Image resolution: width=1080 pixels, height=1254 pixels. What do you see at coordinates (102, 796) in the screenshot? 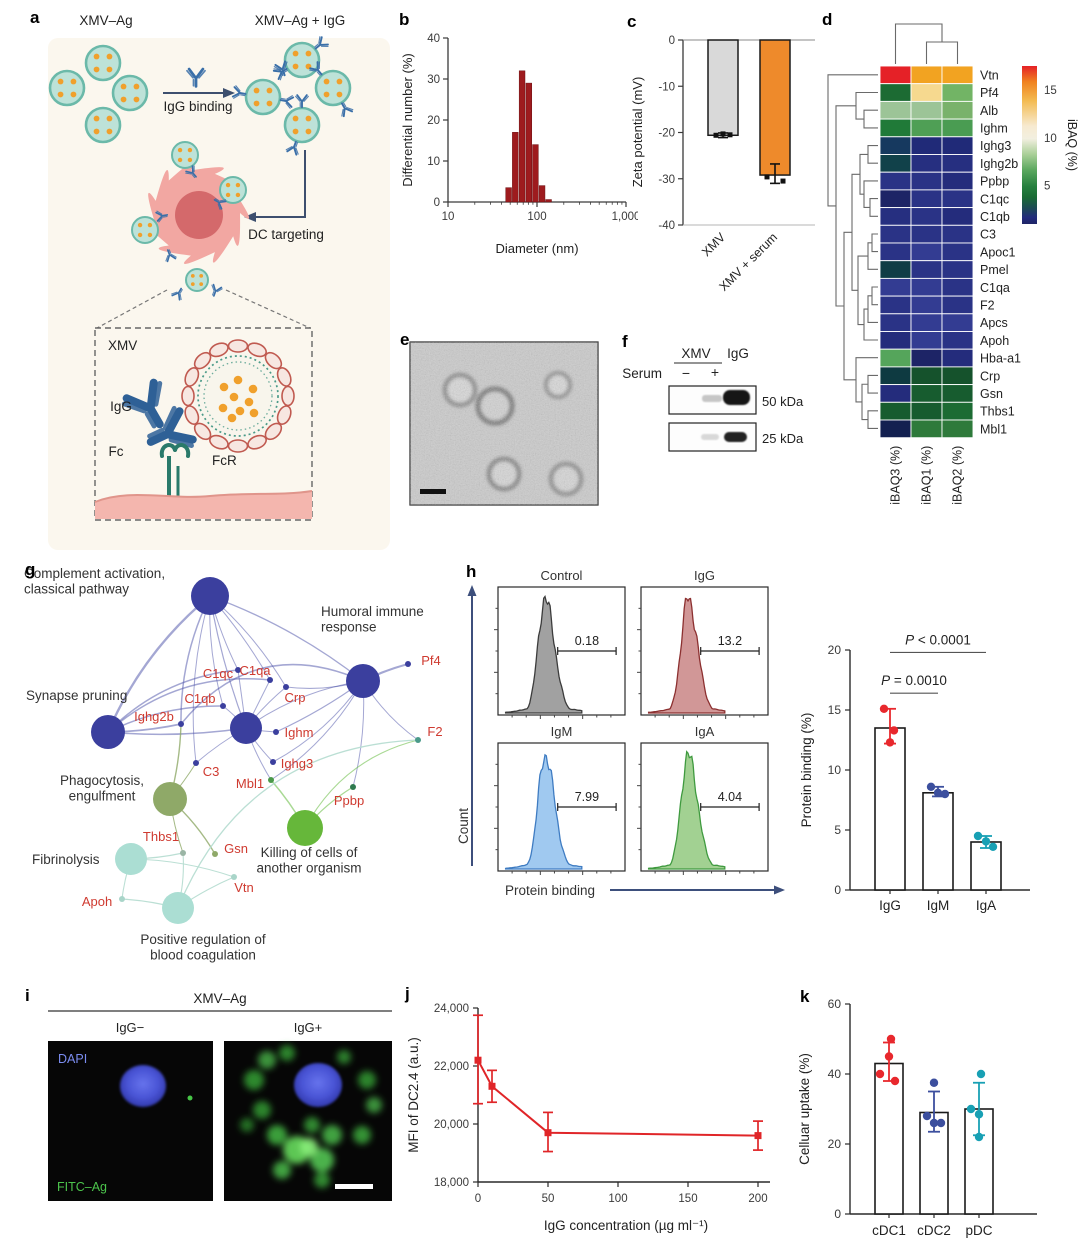
I see `tspan: engulfment` at bounding box center [102, 796].